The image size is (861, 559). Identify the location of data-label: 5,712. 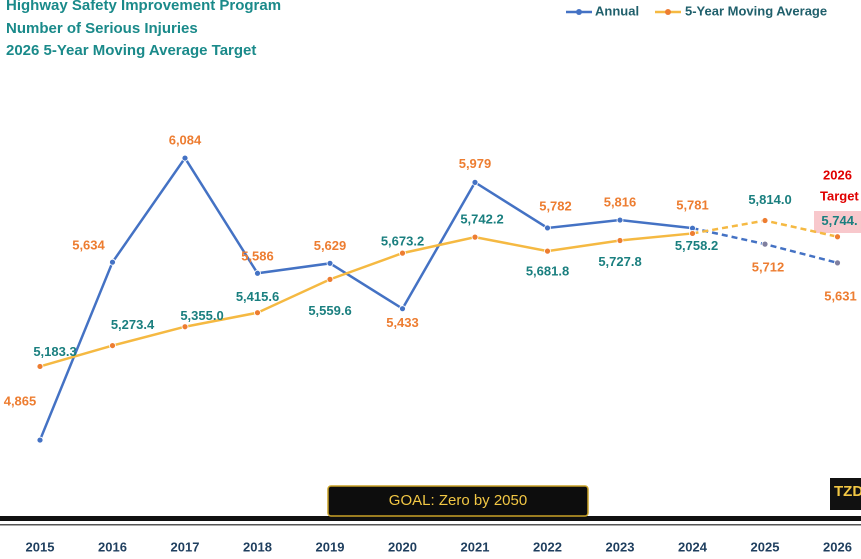
(768, 267).